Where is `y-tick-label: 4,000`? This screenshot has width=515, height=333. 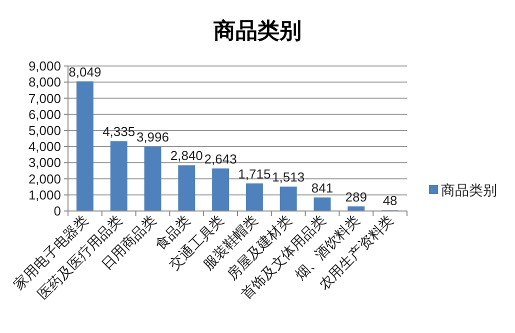 y-tick-label: 4,000 is located at coordinates (44, 146).